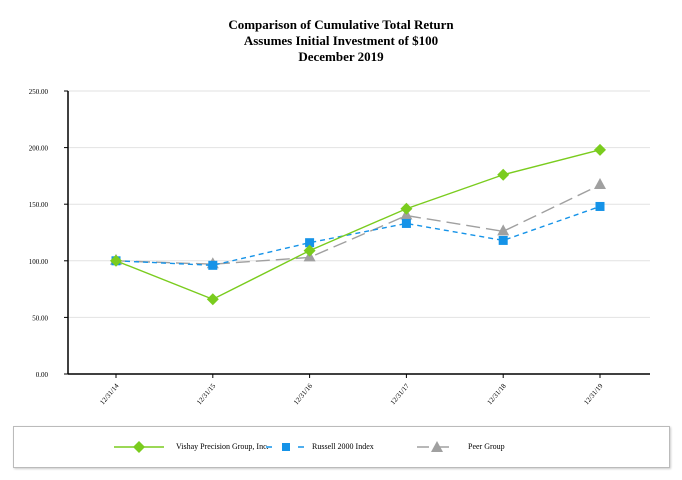 This screenshot has width=682, height=480. What do you see at coordinates (39, 92) in the screenshot?
I see `y-tick-label: 250.00` at bounding box center [39, 92].